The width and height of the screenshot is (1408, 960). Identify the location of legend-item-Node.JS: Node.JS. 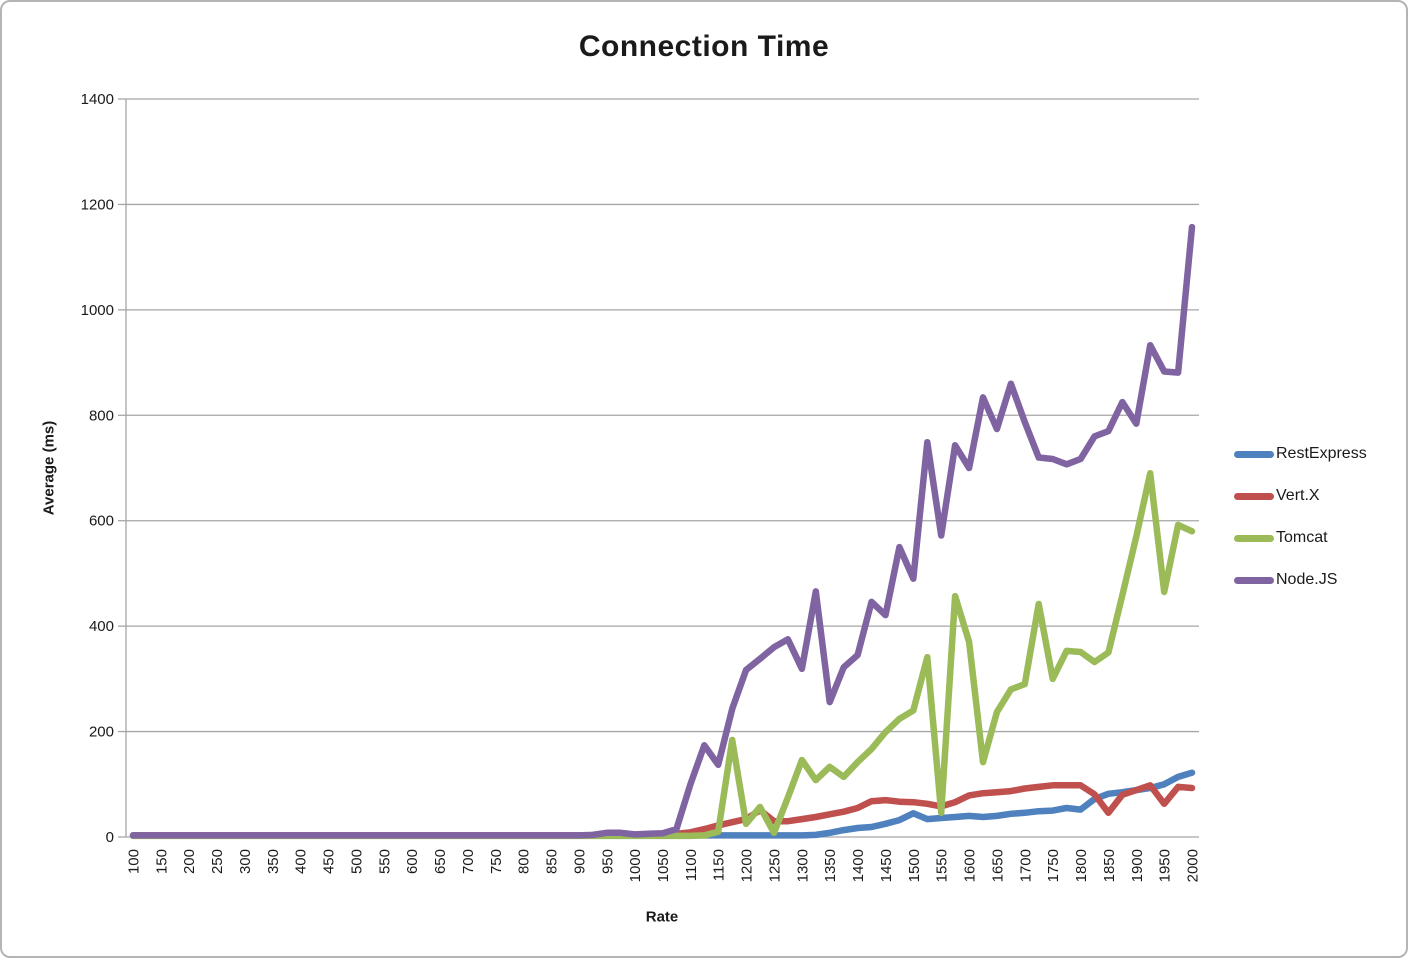
(1300, 580).